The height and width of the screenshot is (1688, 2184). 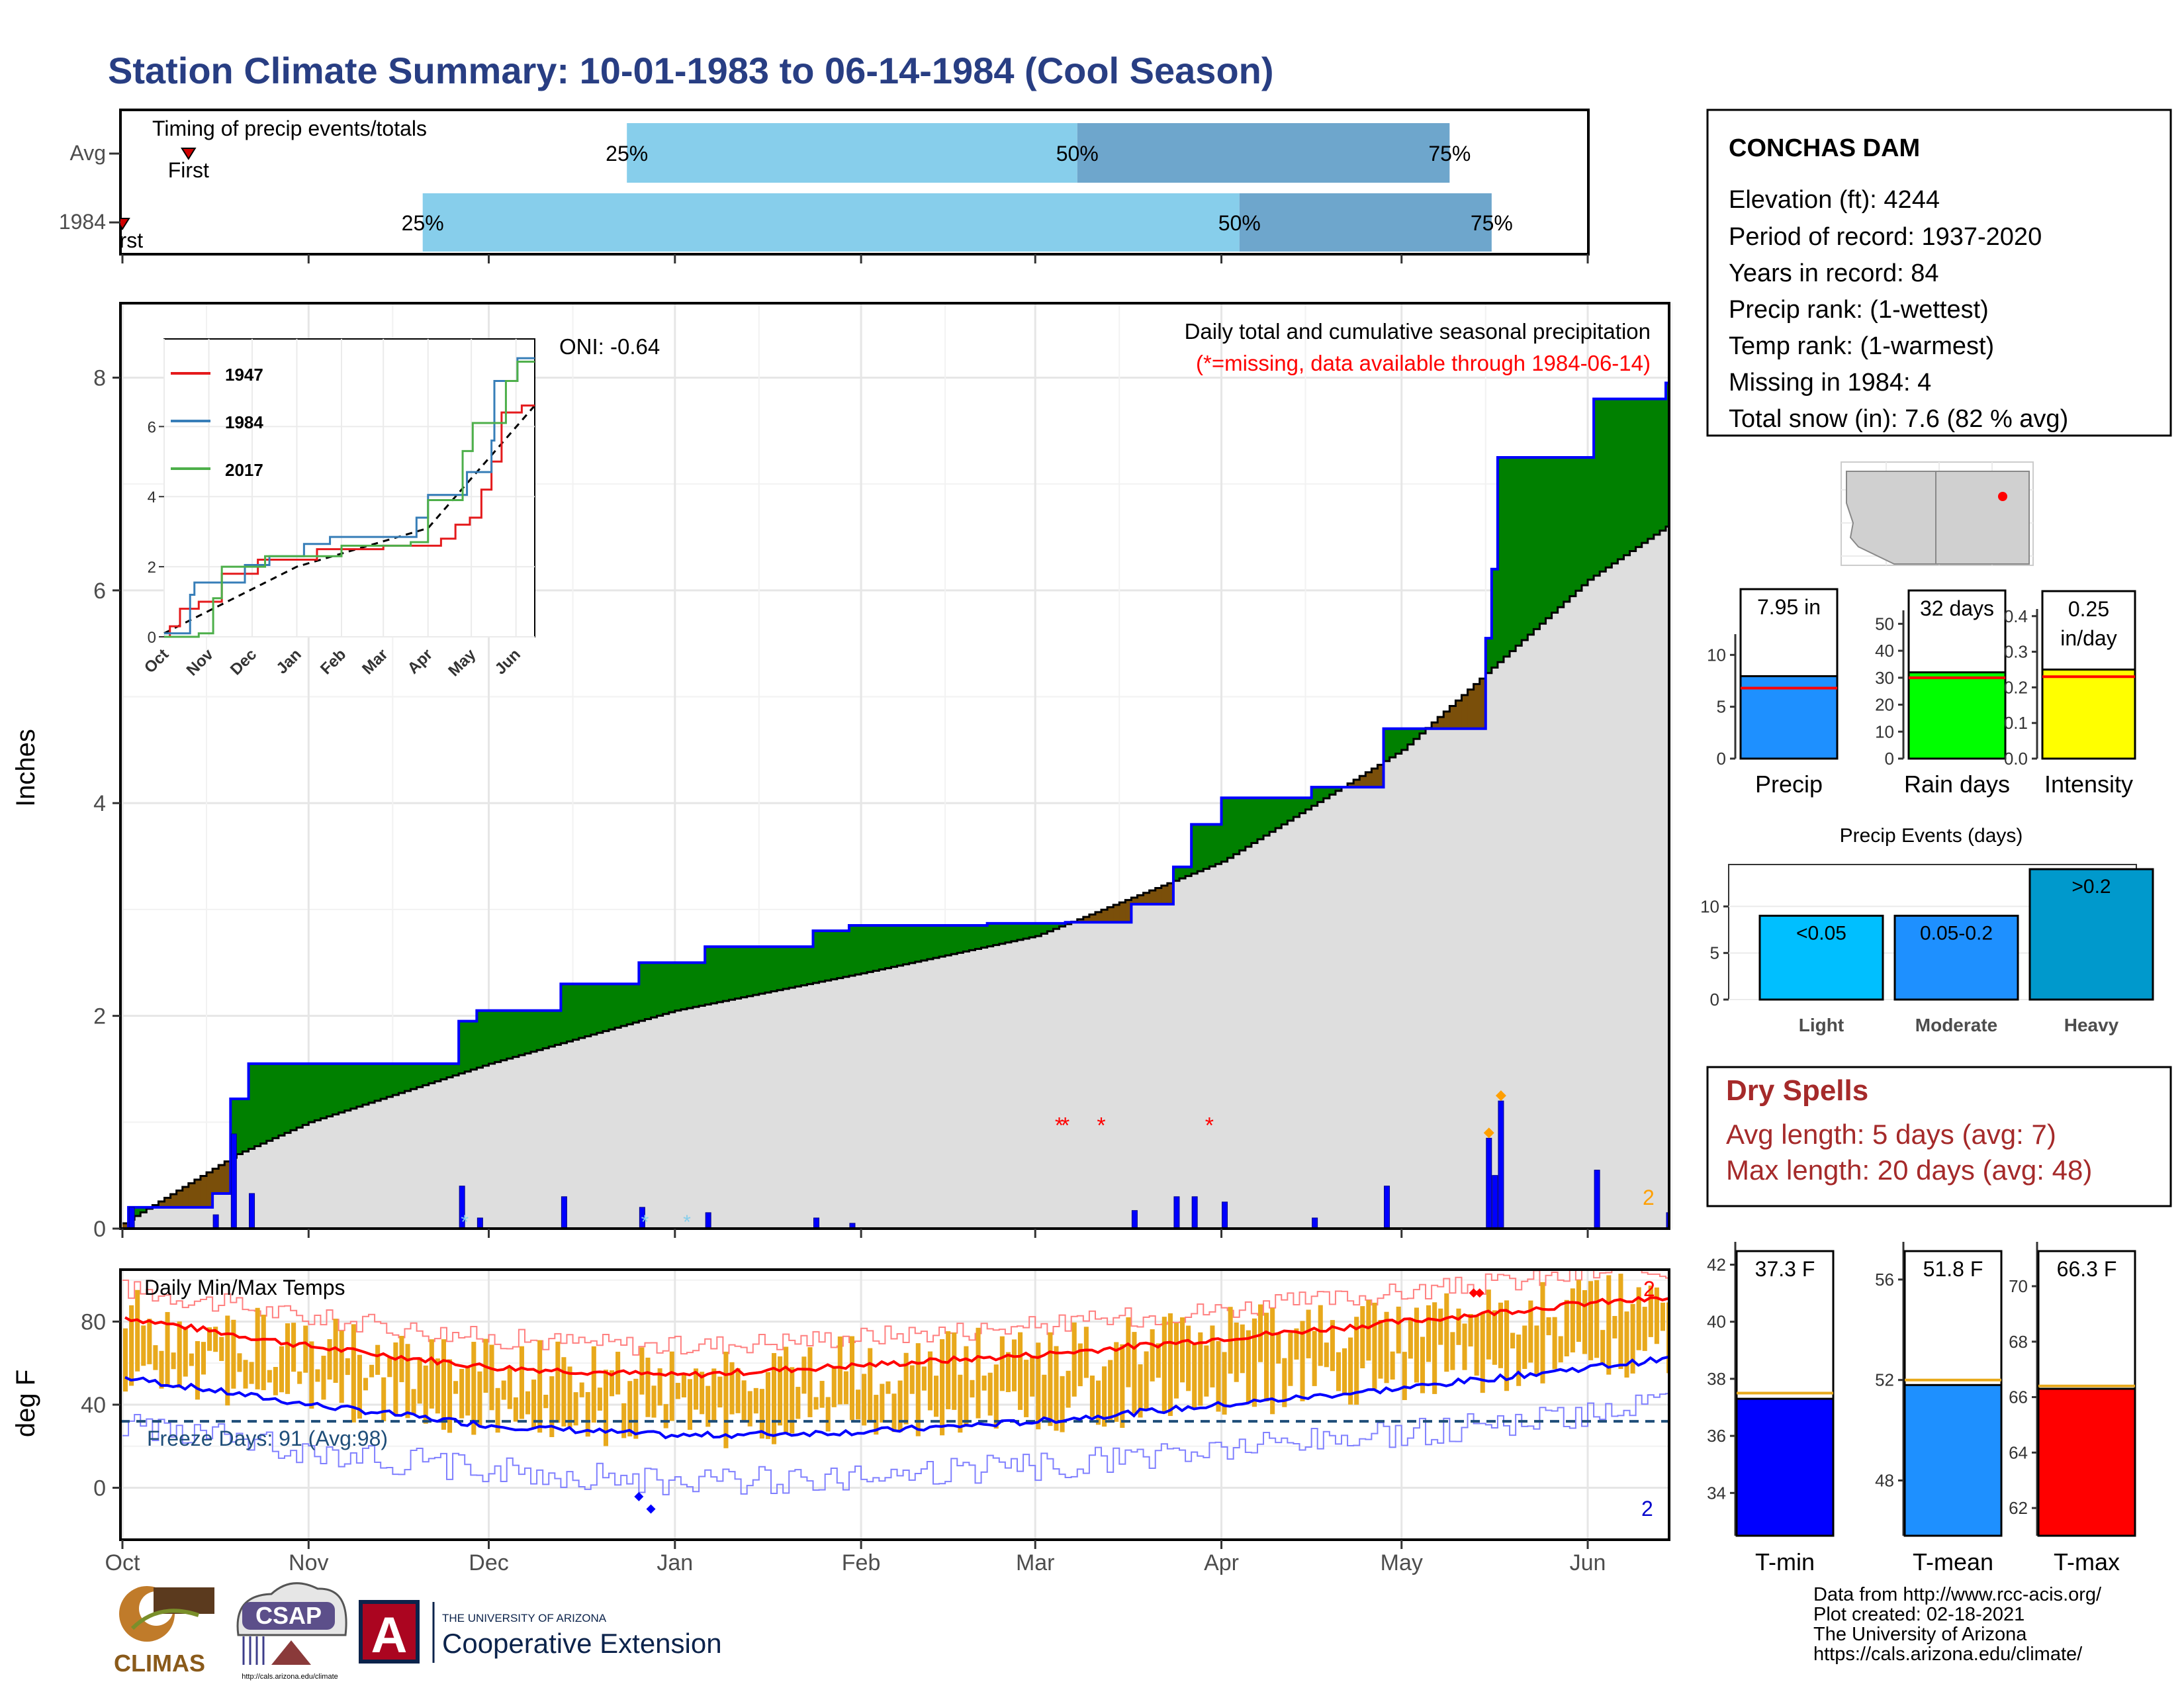 I want to click on rain-days-summary-tick-label: 50, so click(x=1885, y=623).